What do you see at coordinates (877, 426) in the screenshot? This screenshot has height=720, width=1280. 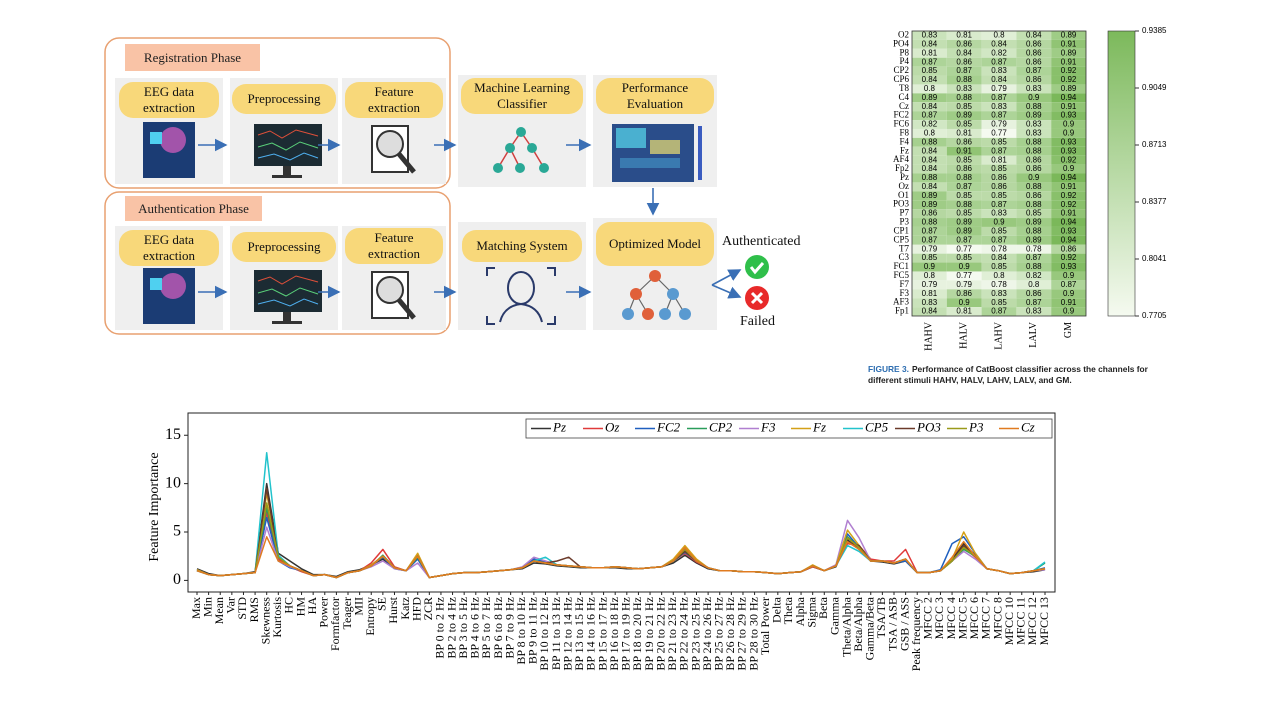 I see `legend-label: CP5` at bounding box center [877, 426].